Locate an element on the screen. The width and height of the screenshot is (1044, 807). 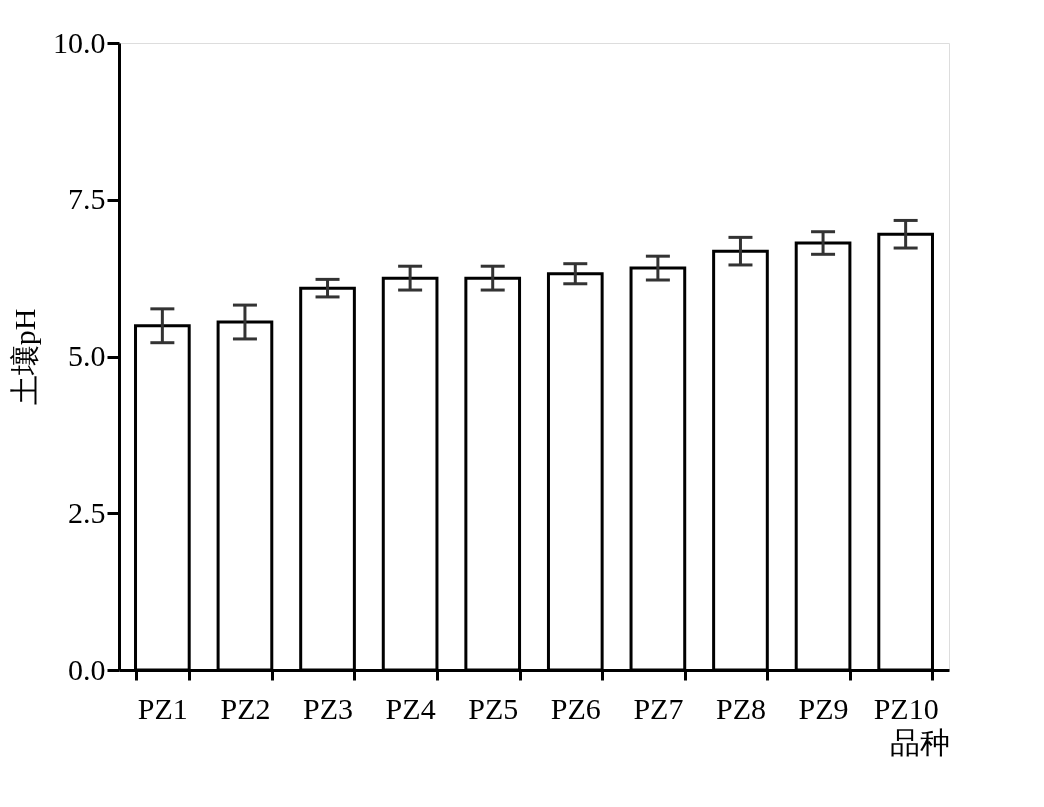
x-tick-label: PZ10 is located at coordinates (906, 708).